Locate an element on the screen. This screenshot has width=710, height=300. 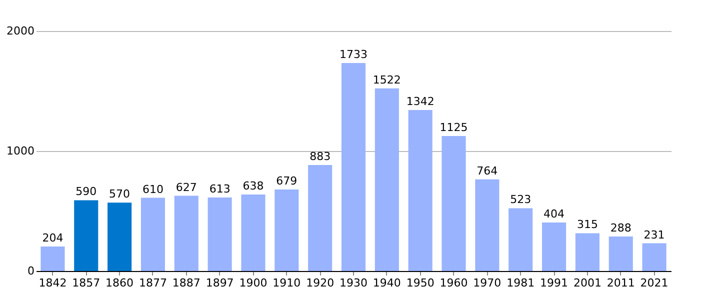
x-tick-label: 1970 is located at coordinates (487, 283).